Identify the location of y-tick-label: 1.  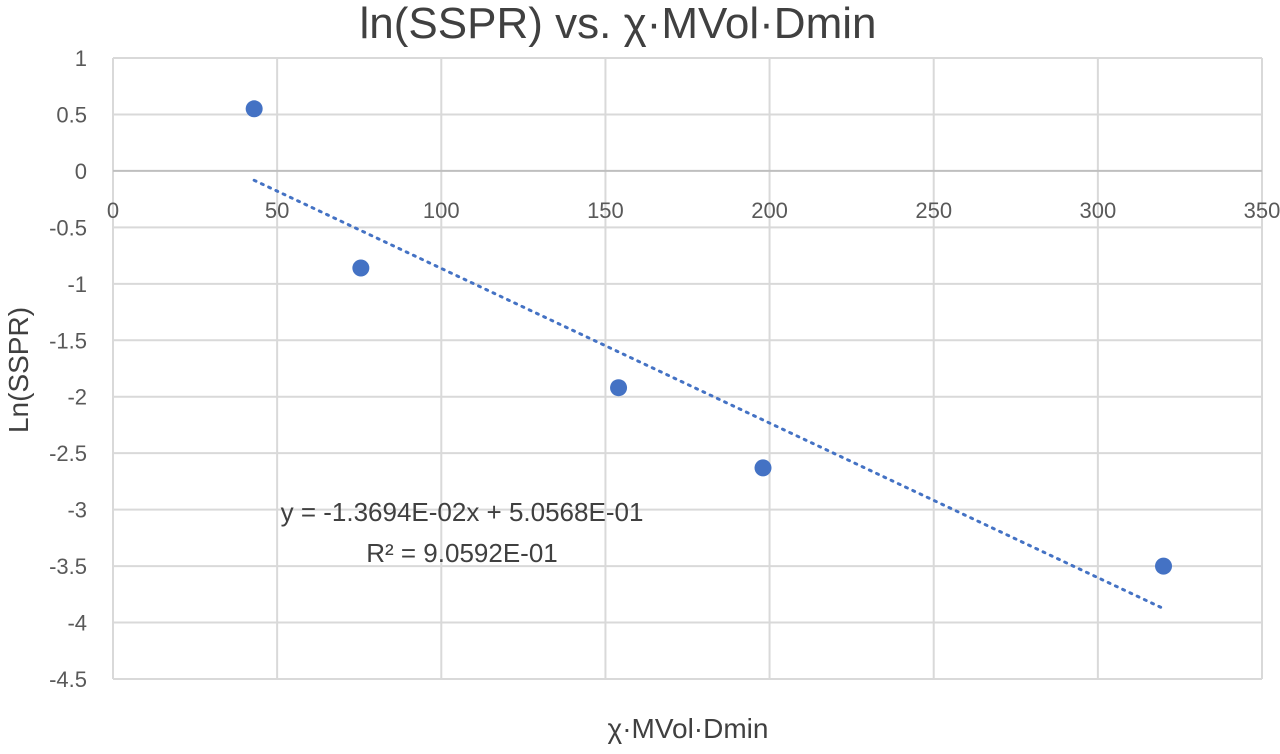
(81, 58).